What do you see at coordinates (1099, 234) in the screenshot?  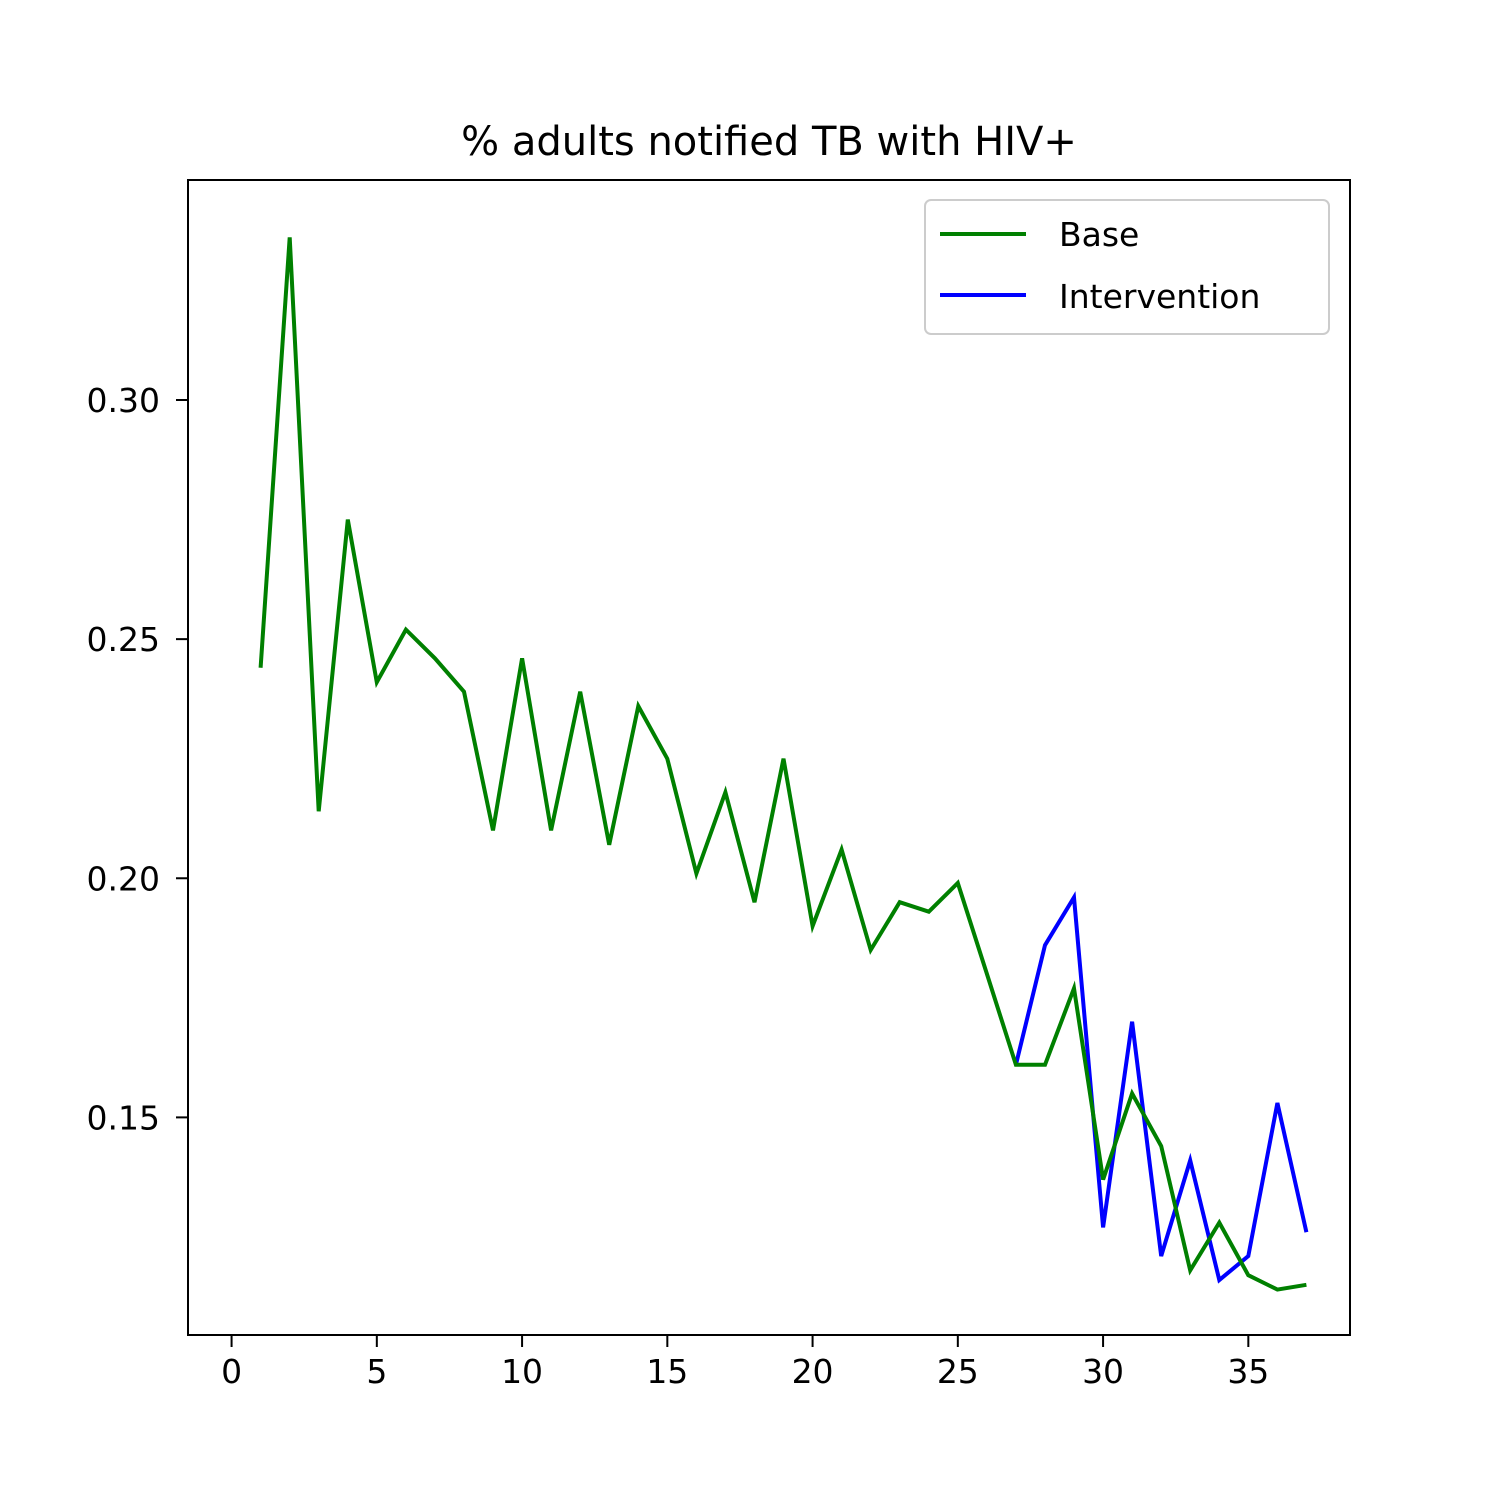 I see `legend-label-base: Base` at bounding box center [1099, 234].